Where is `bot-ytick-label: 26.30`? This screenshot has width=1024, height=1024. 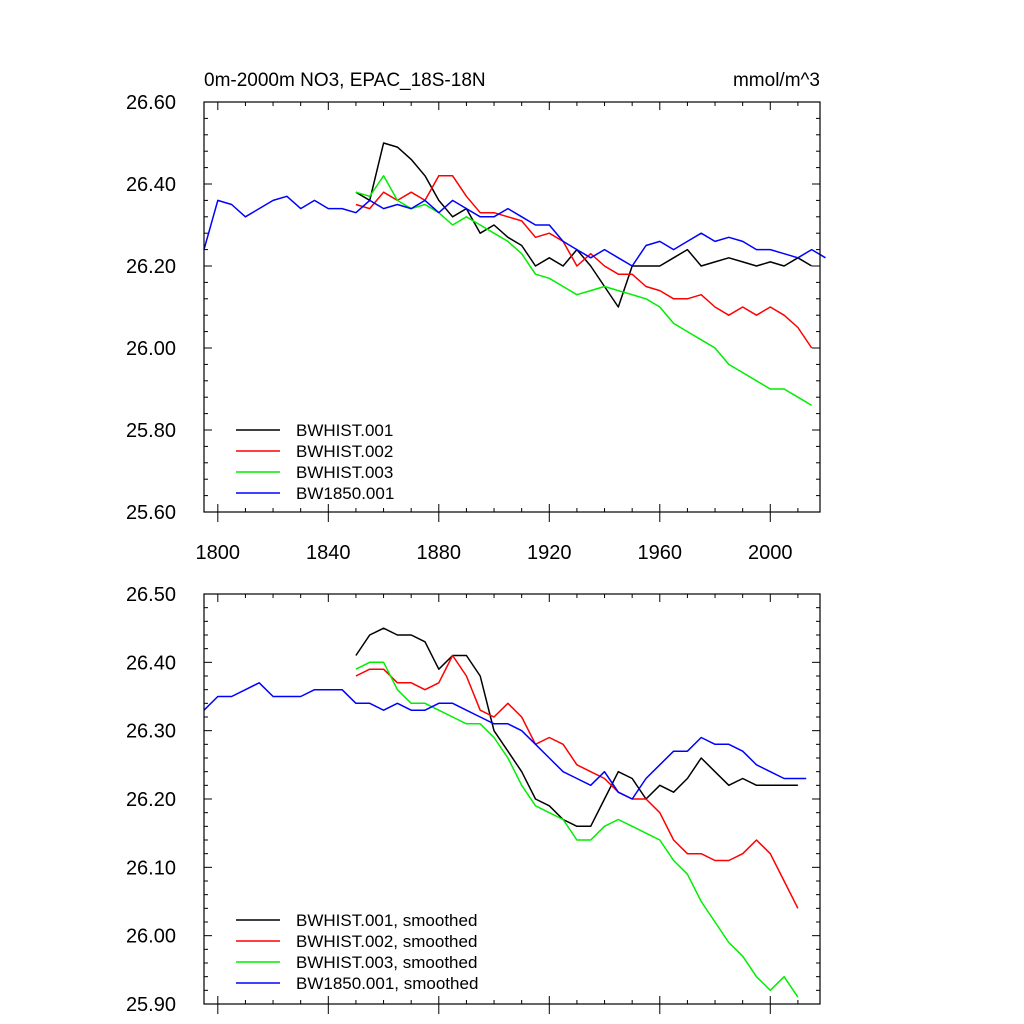
bot-ytick-label: 26.30 is located at coordinates (151, 732).